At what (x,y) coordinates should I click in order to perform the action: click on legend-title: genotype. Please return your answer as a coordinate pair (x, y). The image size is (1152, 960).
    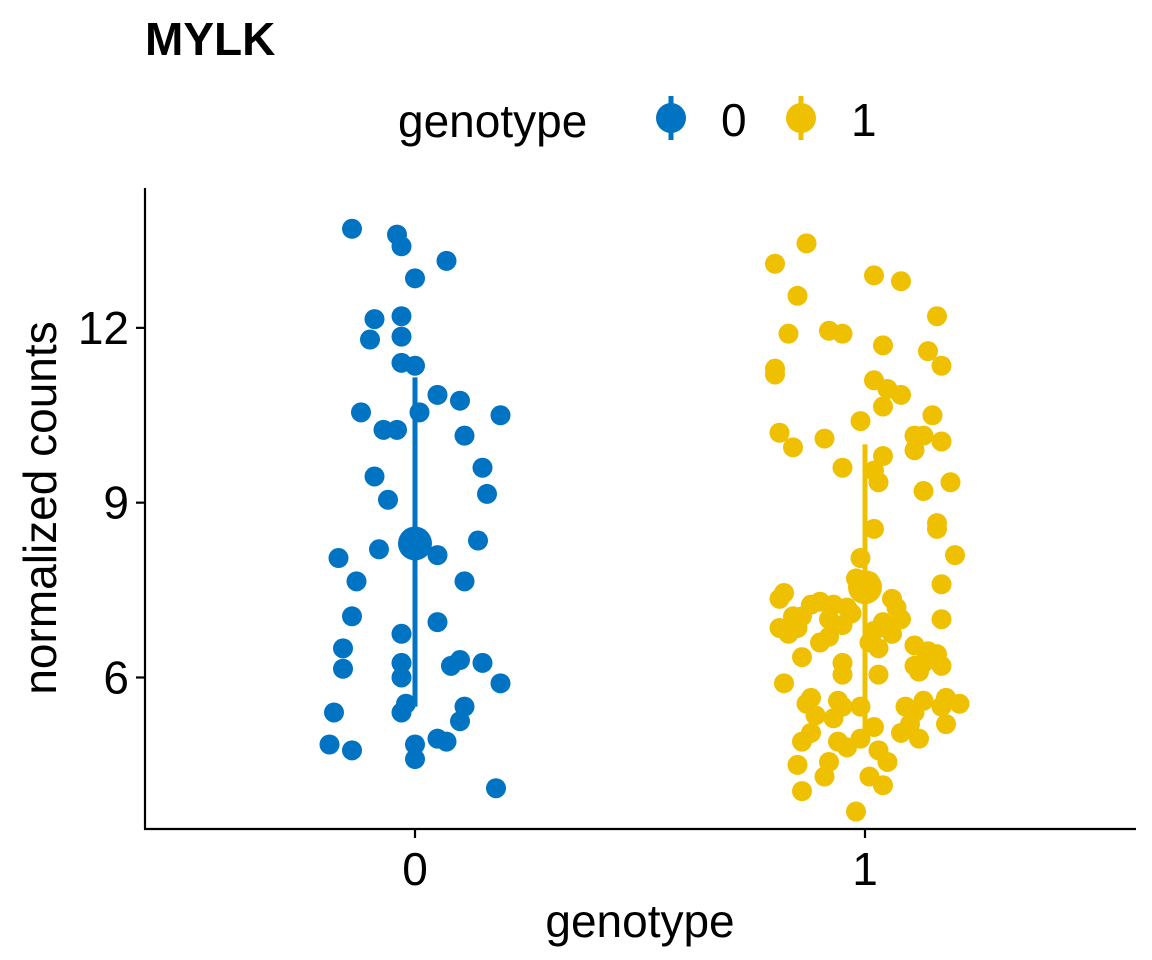
    Looking at the image, I should click on (492, 121).